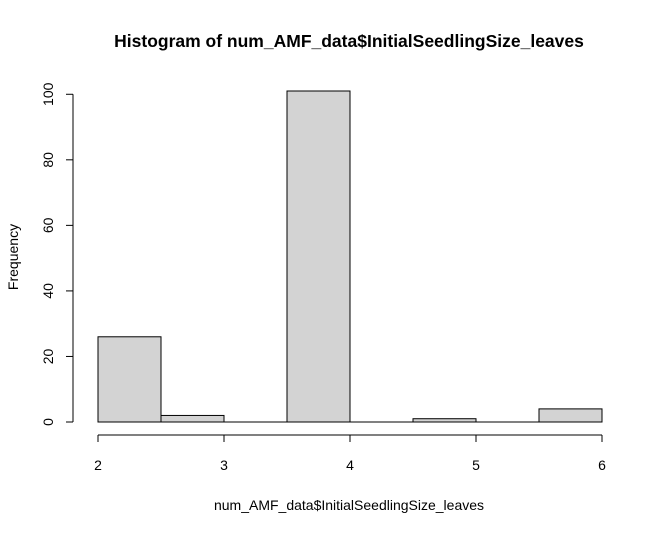  Describe the element at coordinates (48, 94) in the screenshot. I see `y-tick-label: 100` at that location.